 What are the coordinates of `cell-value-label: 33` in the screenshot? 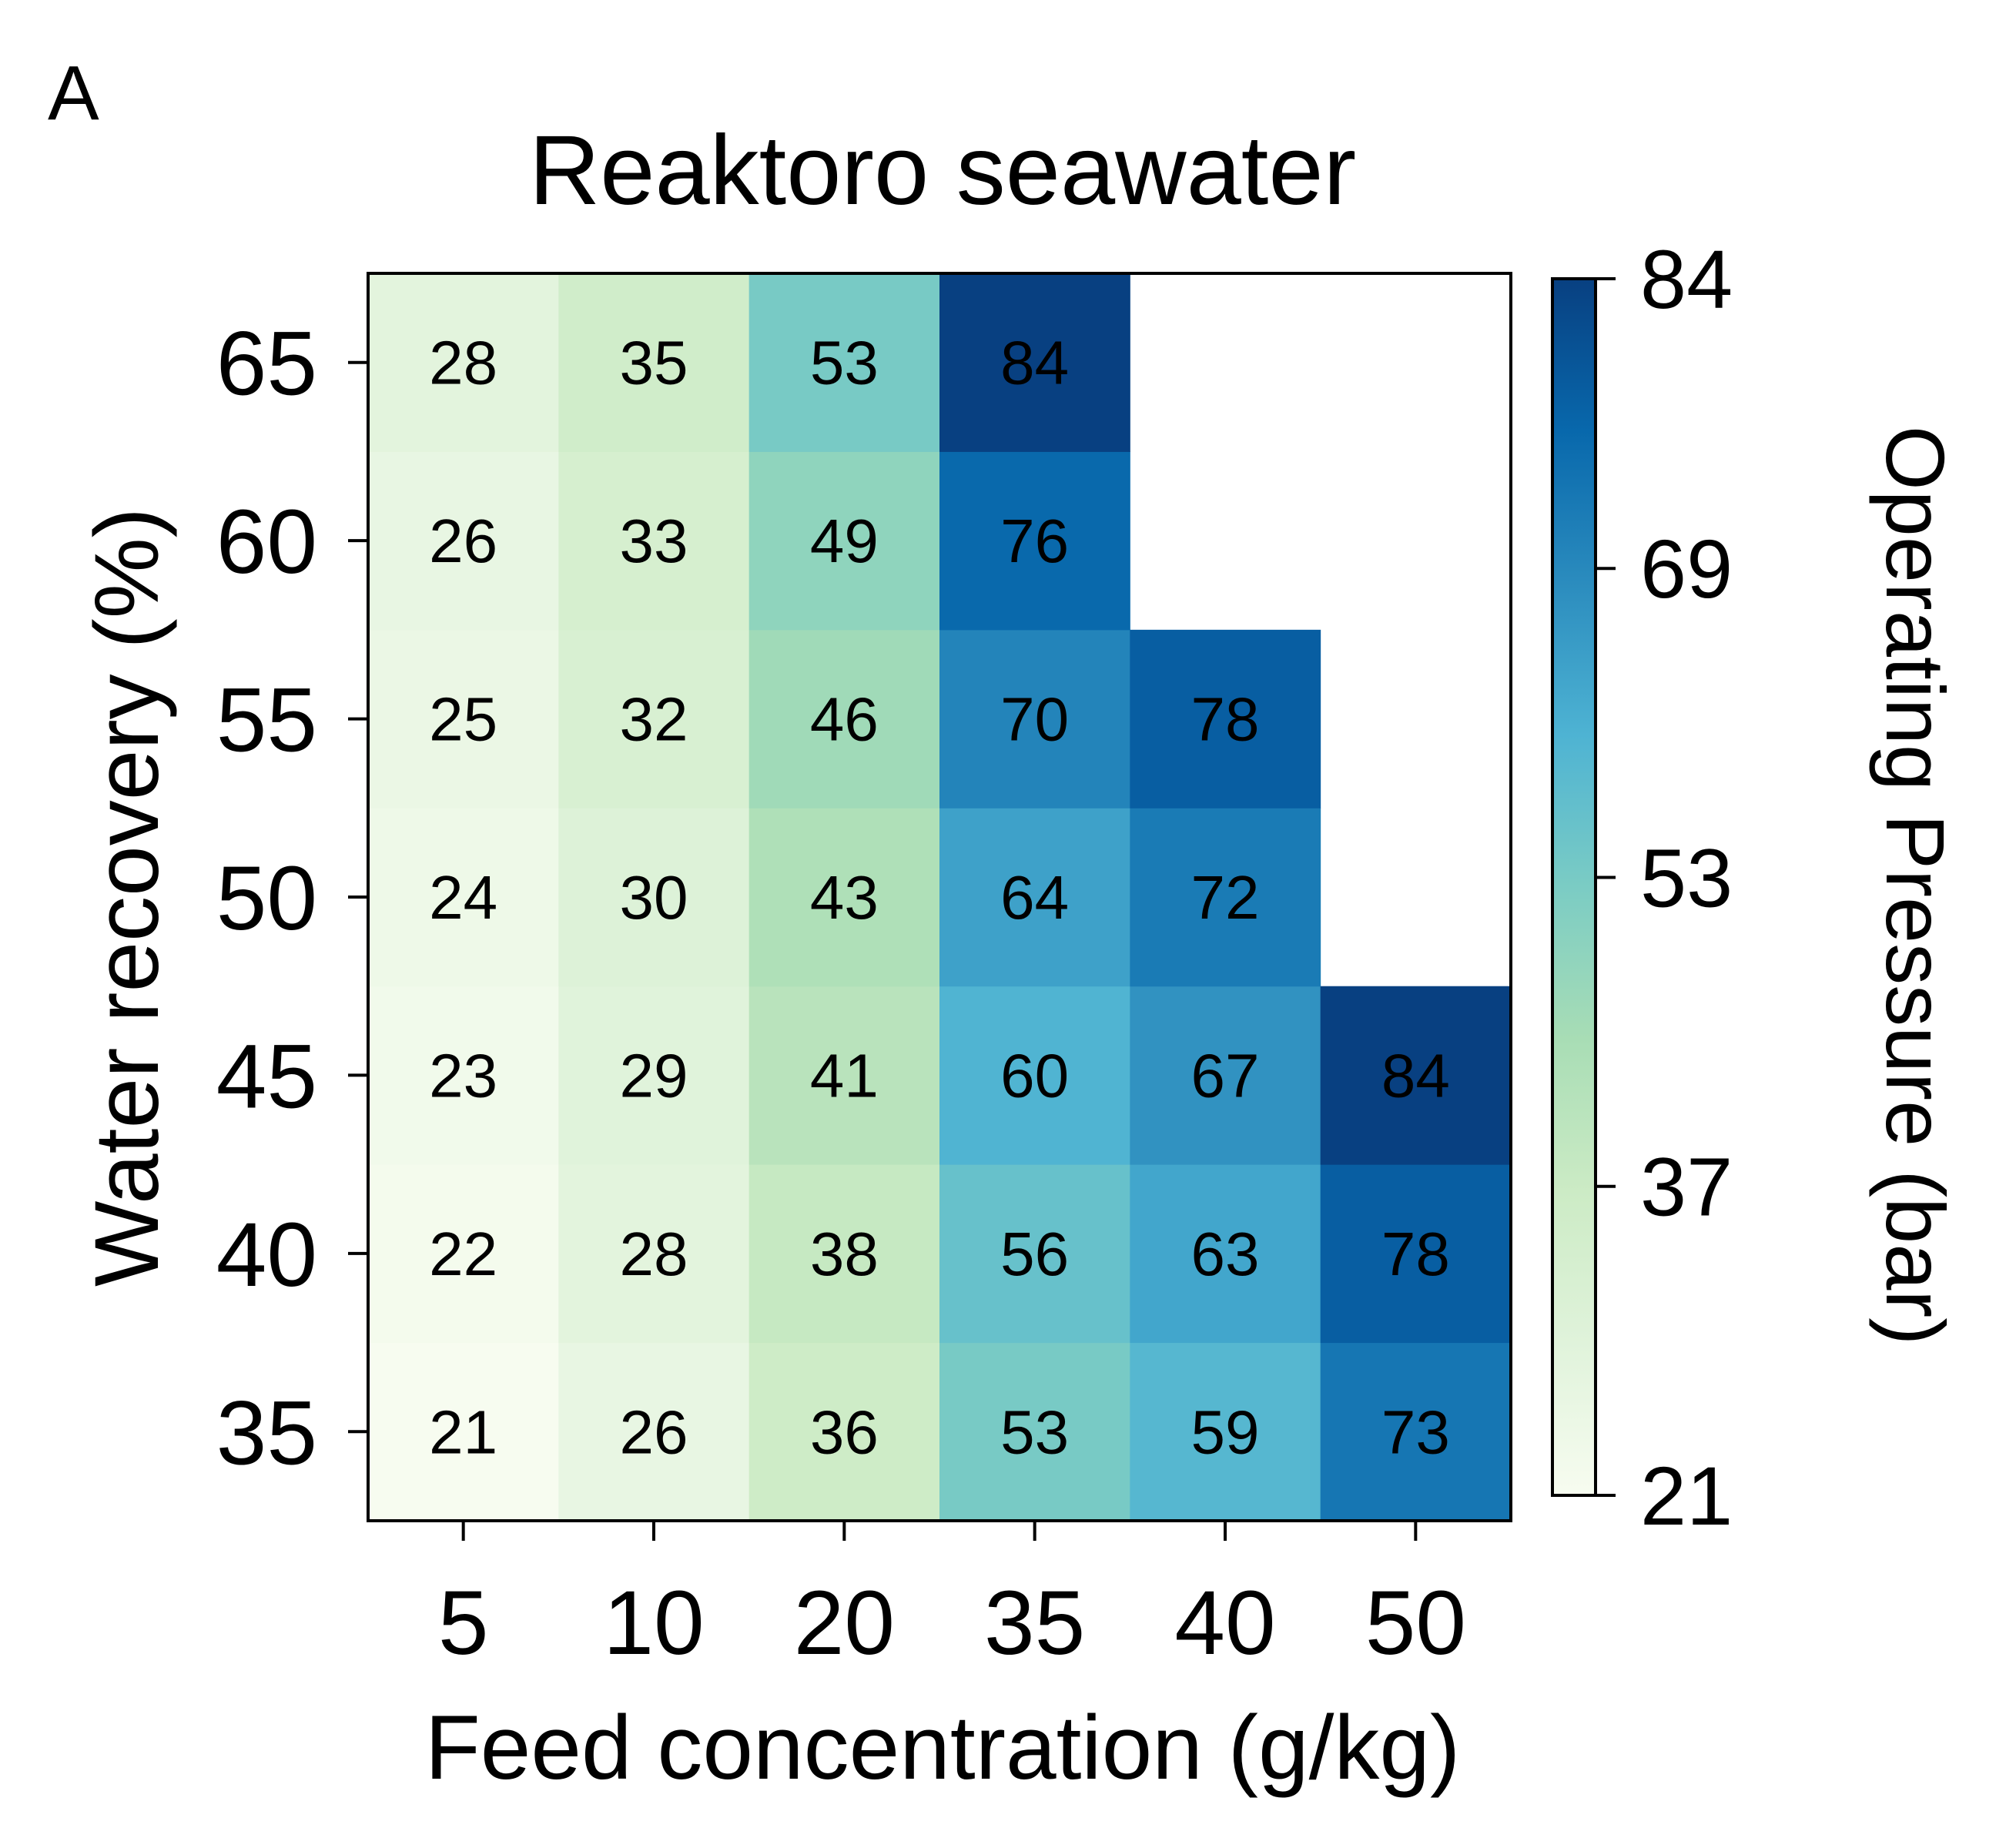 It's located at (654, 541).